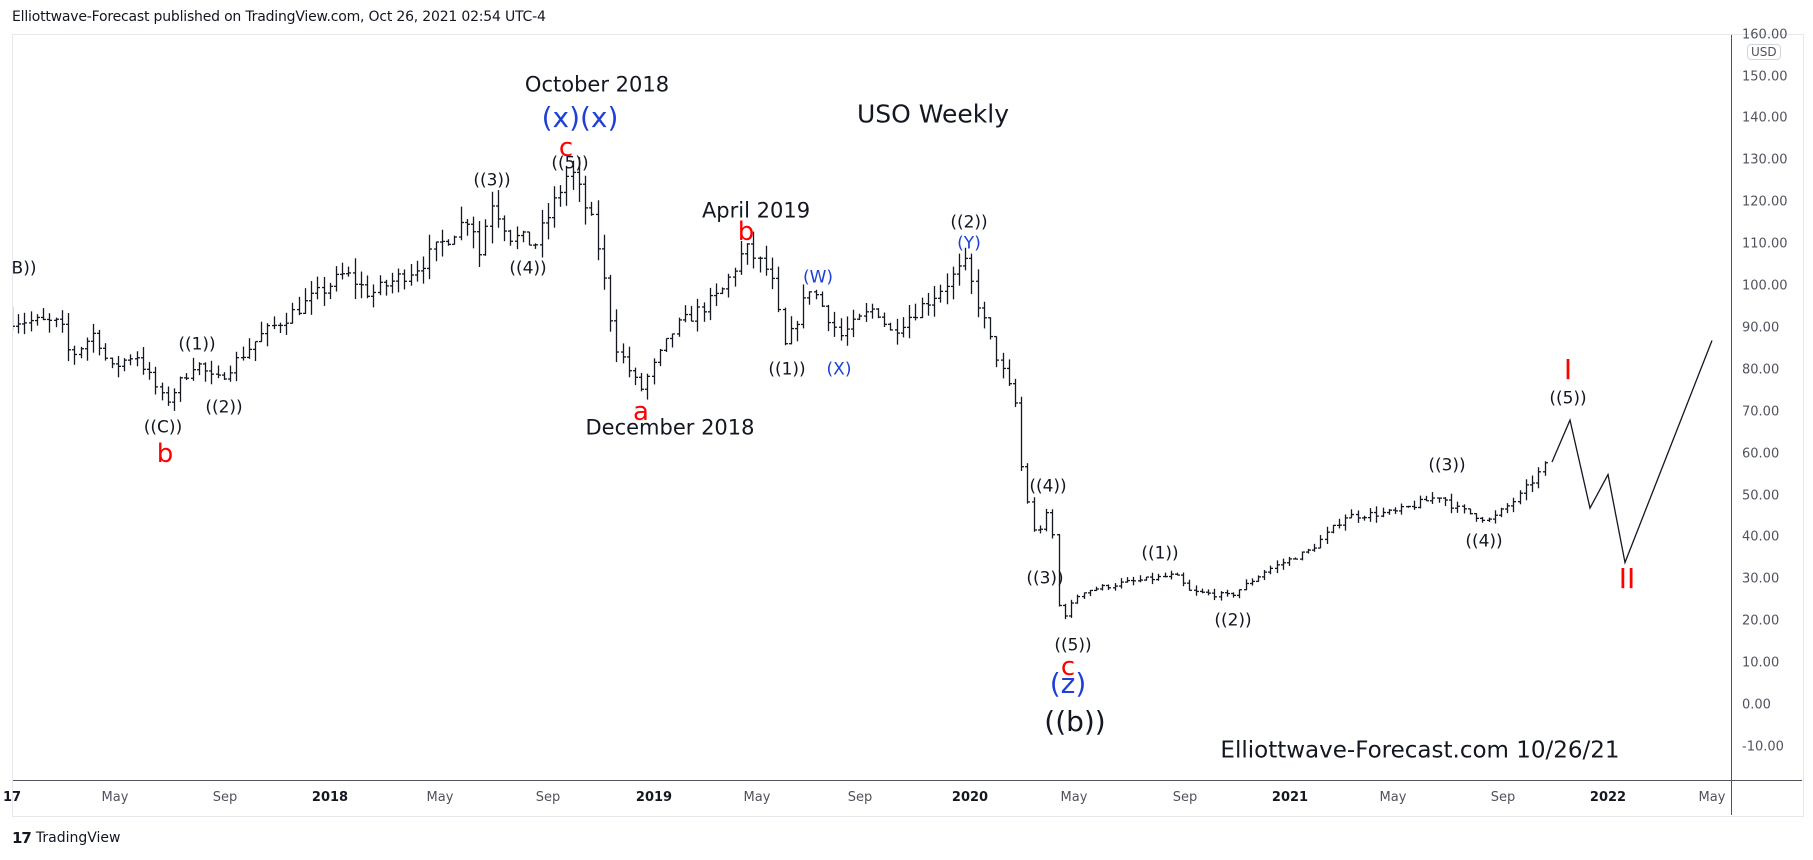  I want to click on wave-label: April 2019, so click(756, 210).